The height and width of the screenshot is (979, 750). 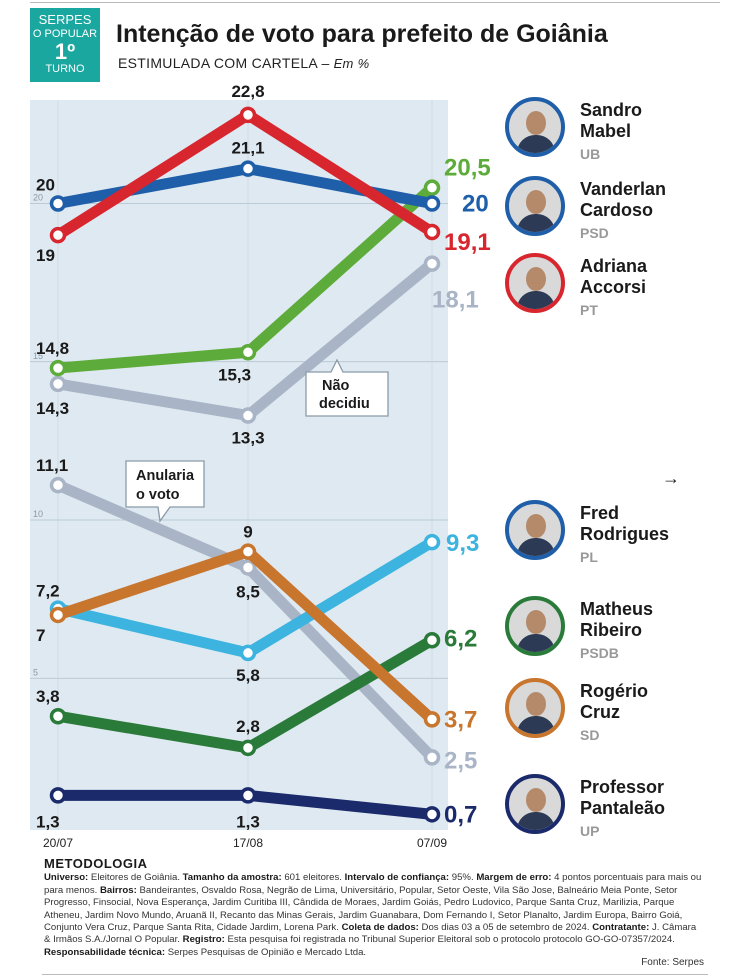 What do you see at coordinates (589, 310) in the screenshot?
I see `candidate-party: PT` at bounding box center [589, 310].